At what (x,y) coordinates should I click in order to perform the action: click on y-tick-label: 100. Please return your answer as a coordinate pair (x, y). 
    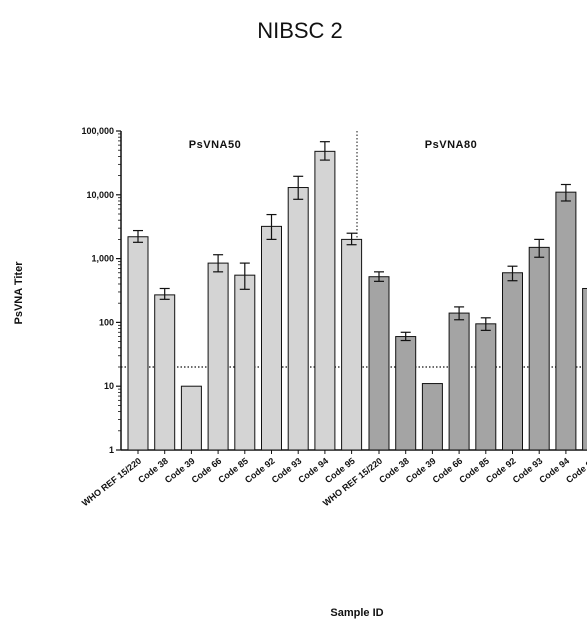
    Looking at the image, I should click on (106, 322).